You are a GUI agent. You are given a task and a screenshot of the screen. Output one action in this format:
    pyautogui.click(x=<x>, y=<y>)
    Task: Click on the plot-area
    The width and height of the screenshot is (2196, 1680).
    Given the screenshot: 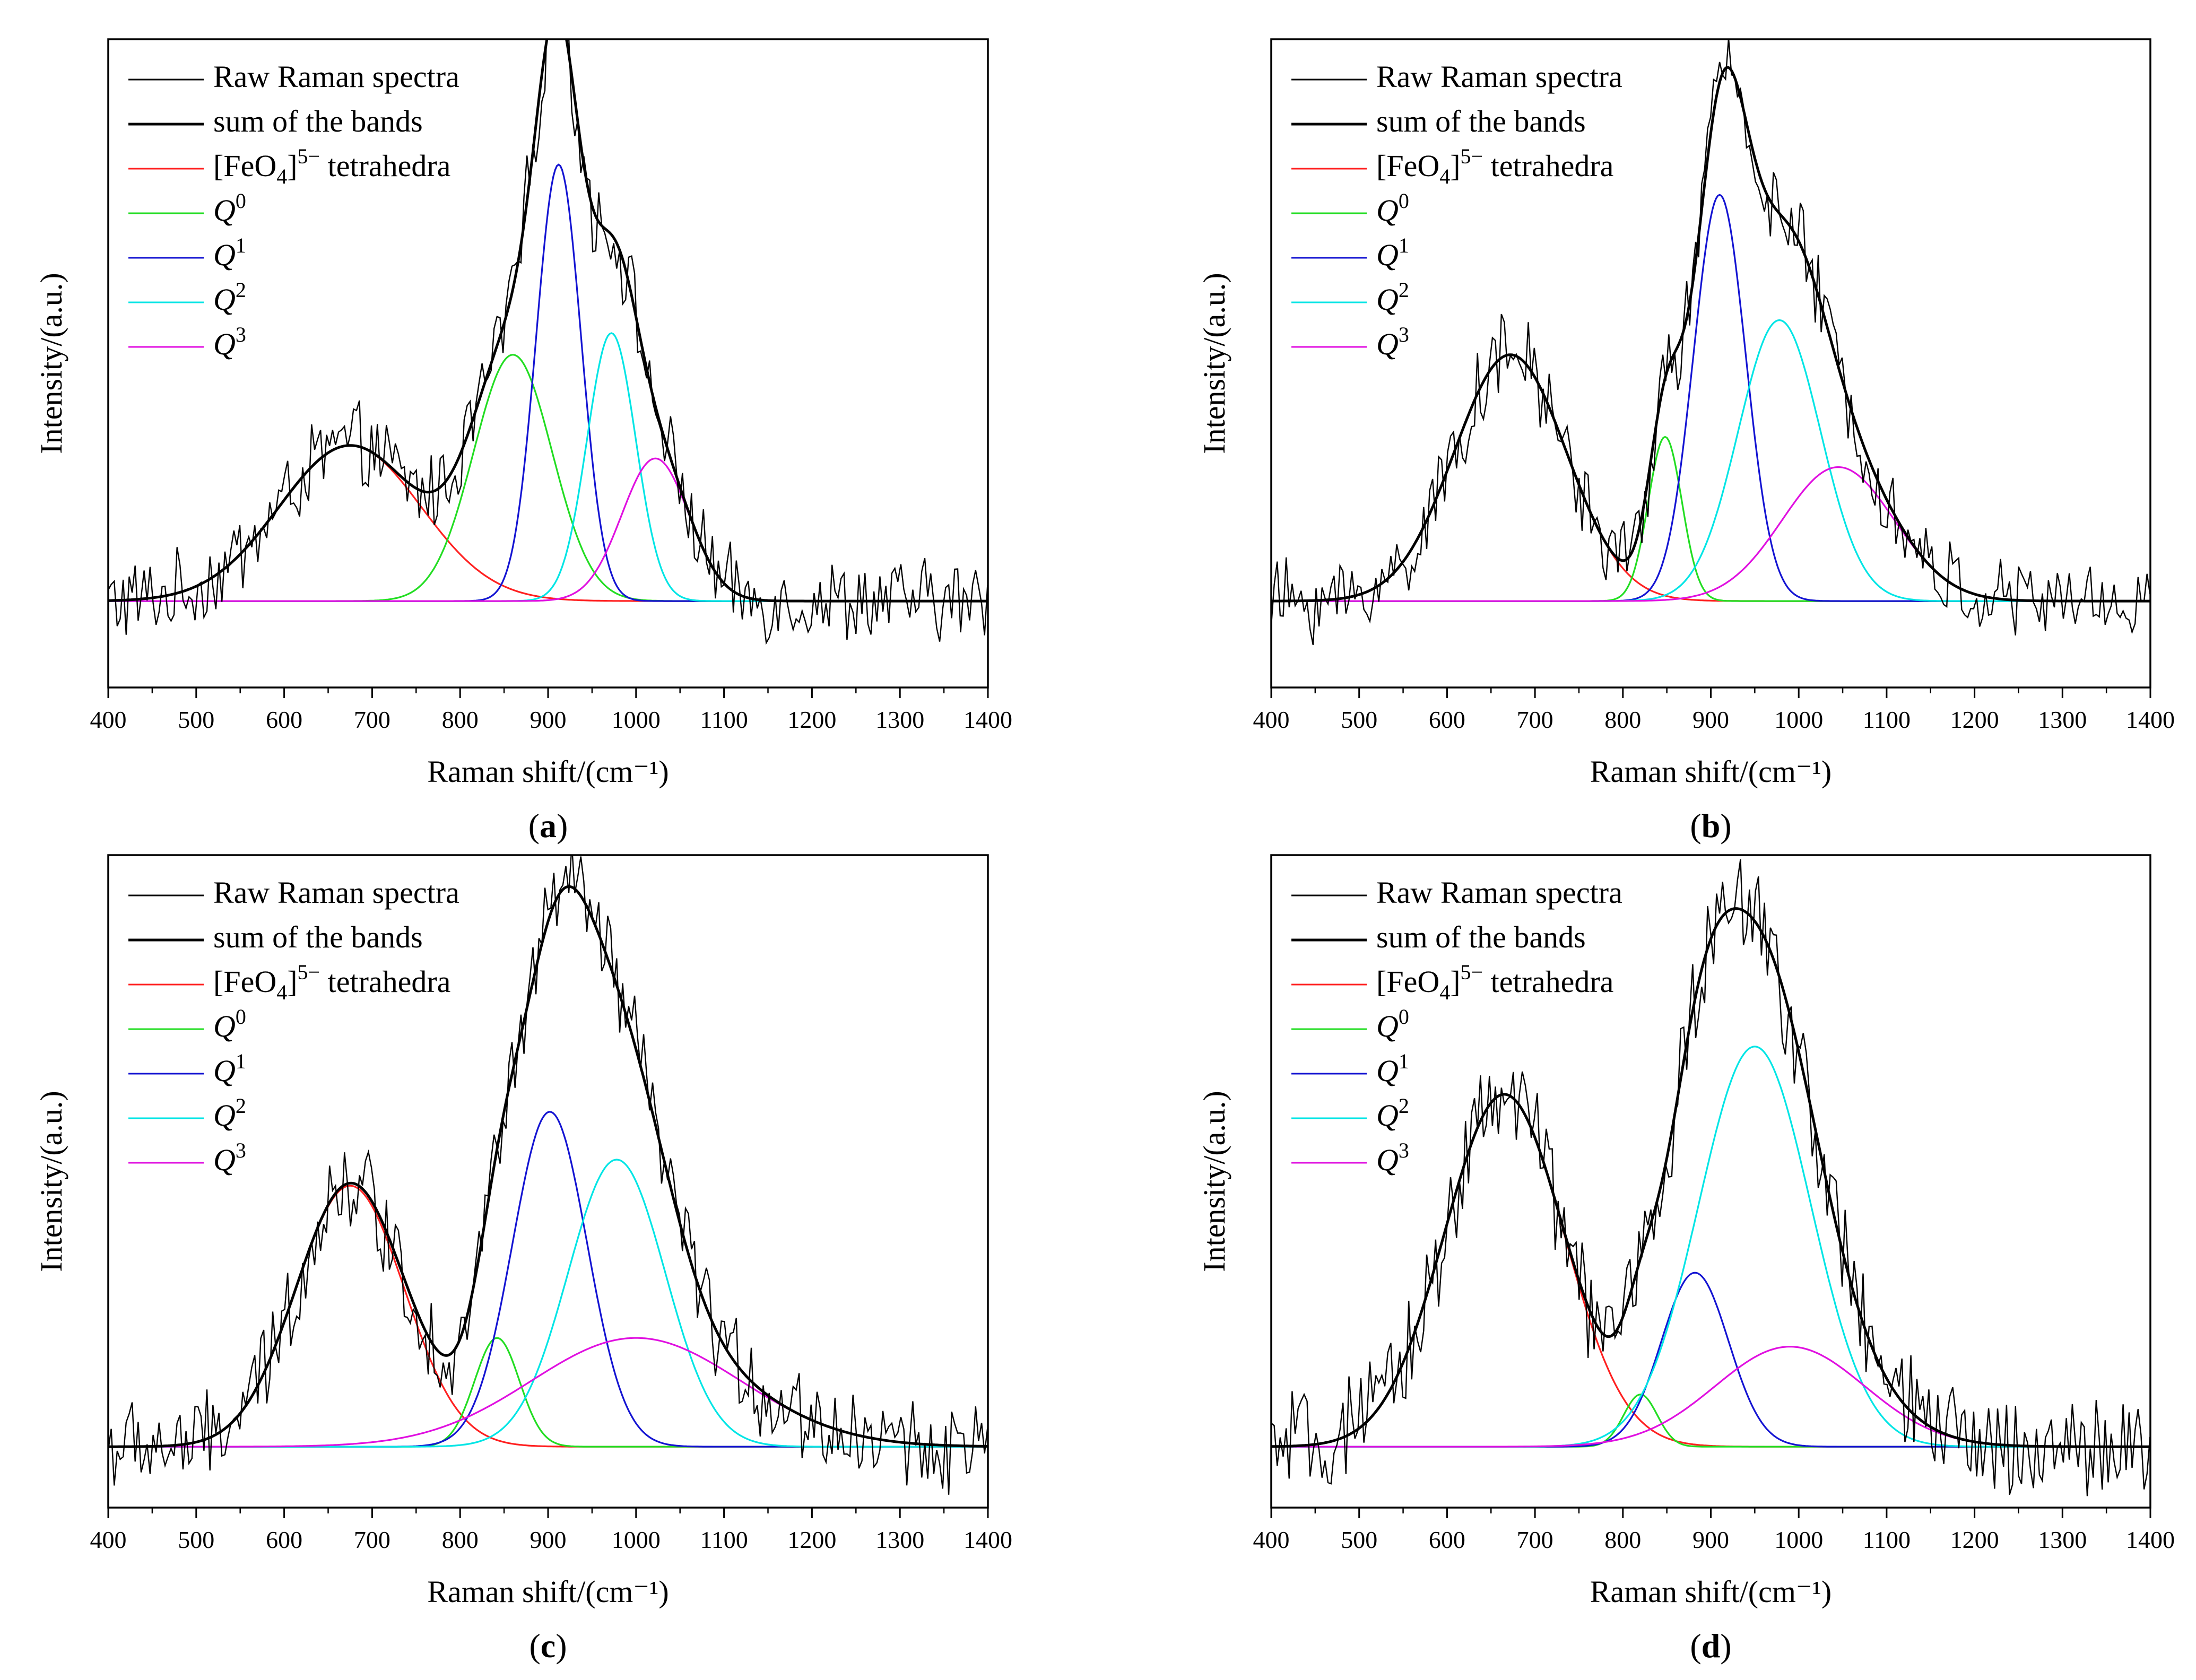 What is the action you would take?
    pyautogui.click(x=1710, y=342)
    